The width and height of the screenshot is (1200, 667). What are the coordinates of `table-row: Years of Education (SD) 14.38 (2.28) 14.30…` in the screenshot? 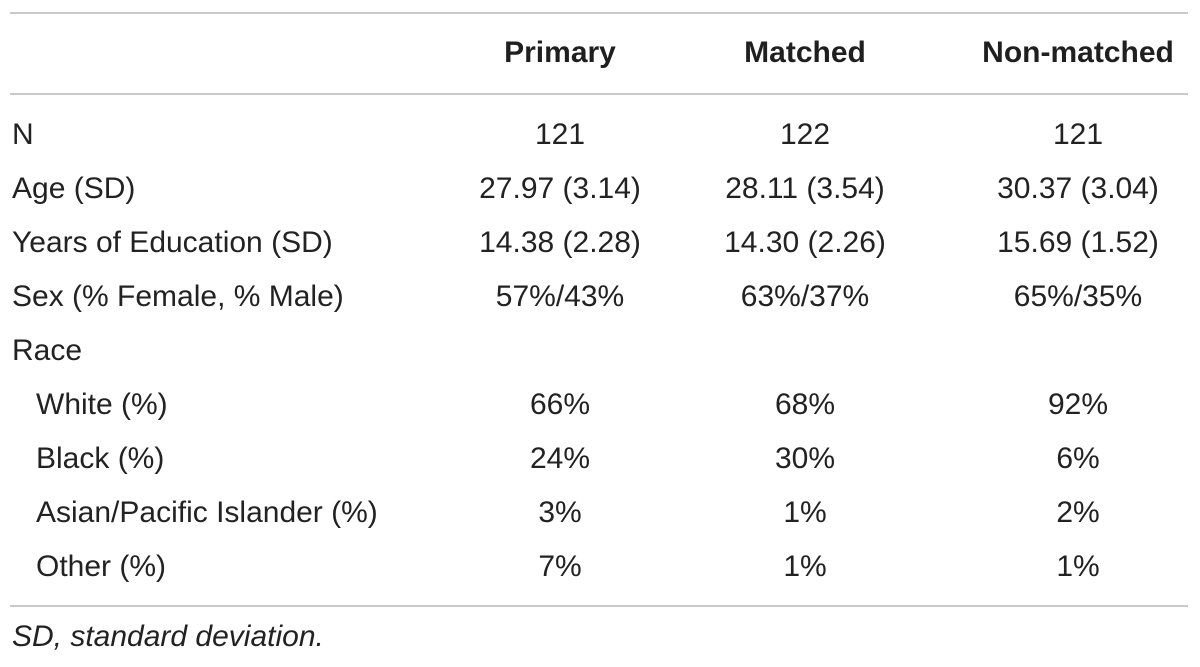 It's located at (600, 243).